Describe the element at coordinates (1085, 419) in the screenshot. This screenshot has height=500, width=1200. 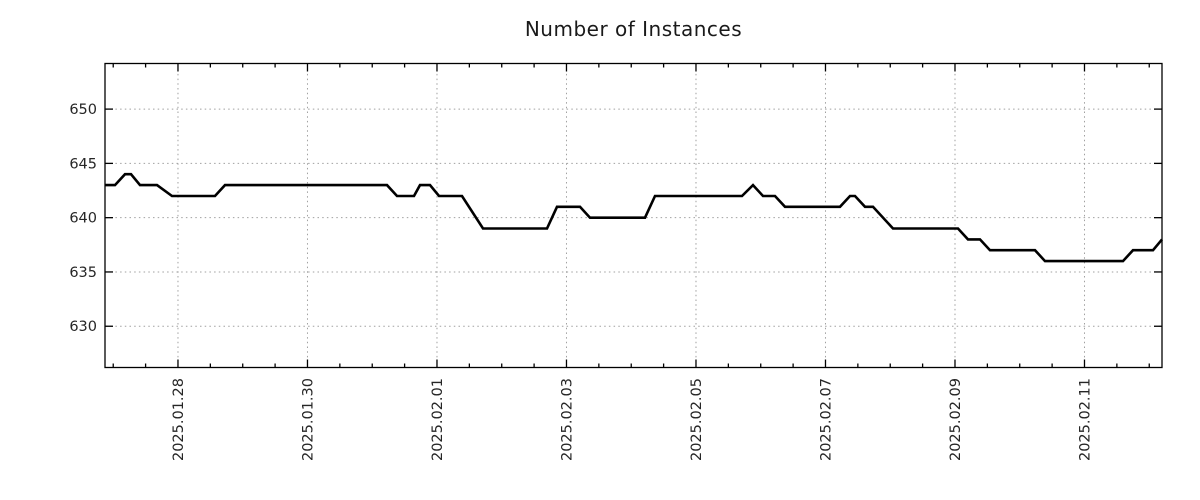
I see `x-tick-label: 2025.02.11` at that location.